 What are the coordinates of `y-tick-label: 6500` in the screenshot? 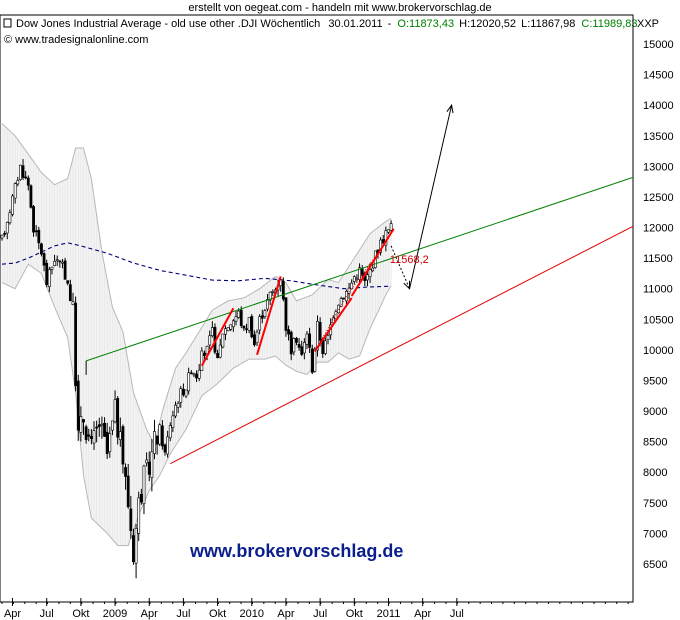 It's located at (655, 565).